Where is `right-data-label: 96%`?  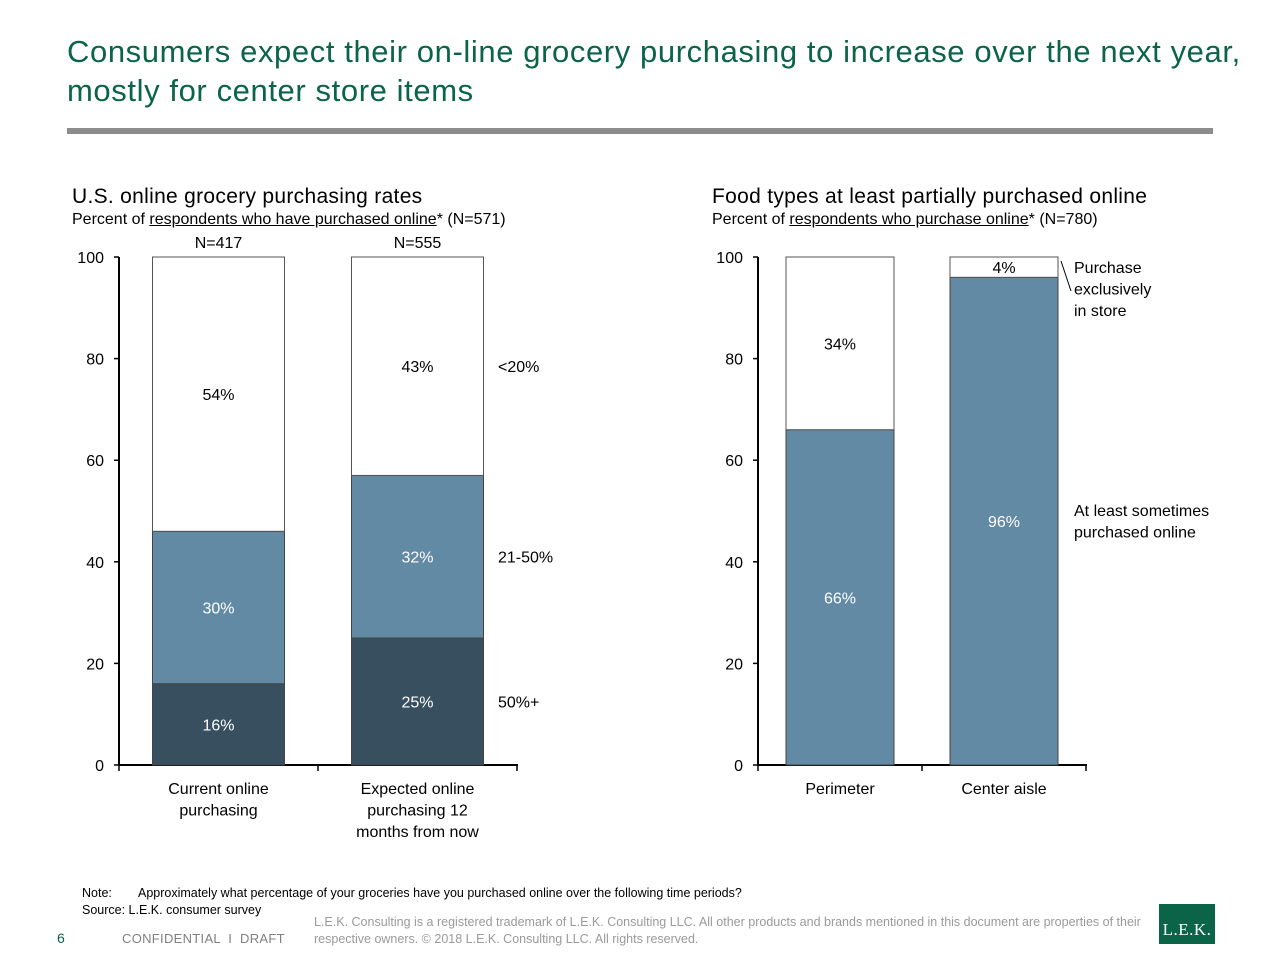
right-data-label: 96% is located at coordinates (1004, 522).